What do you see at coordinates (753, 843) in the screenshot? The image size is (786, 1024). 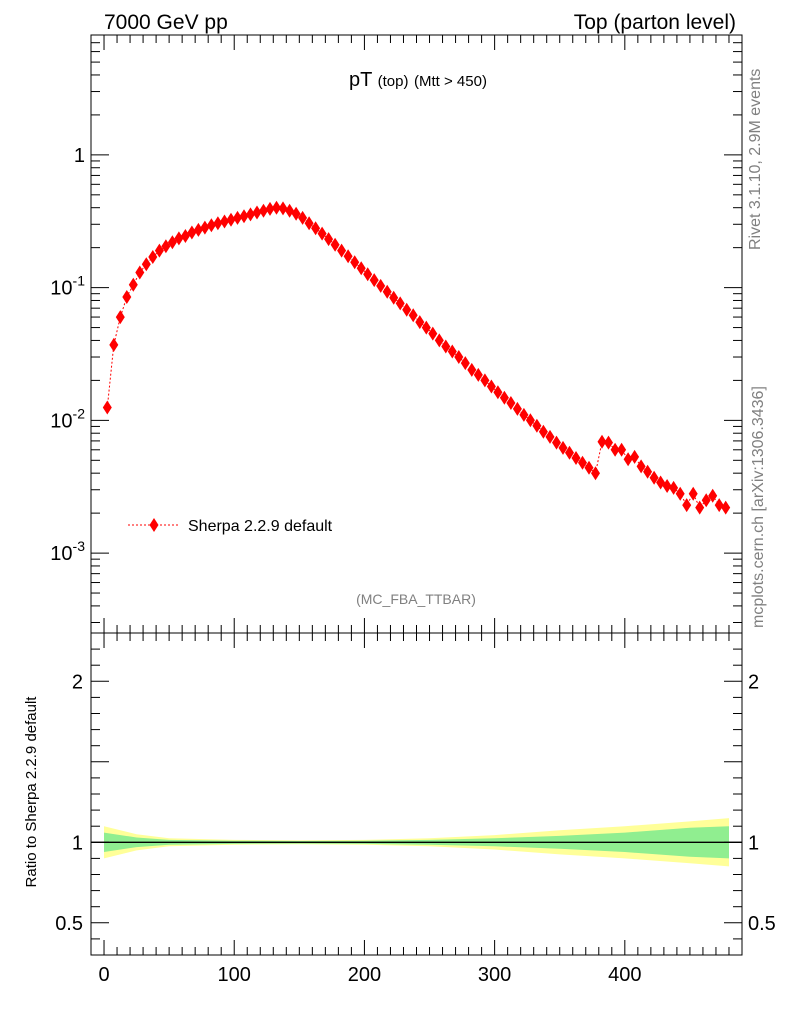 I see `ratio-ytick-label-right: 1` at bounding box center [753, 843].